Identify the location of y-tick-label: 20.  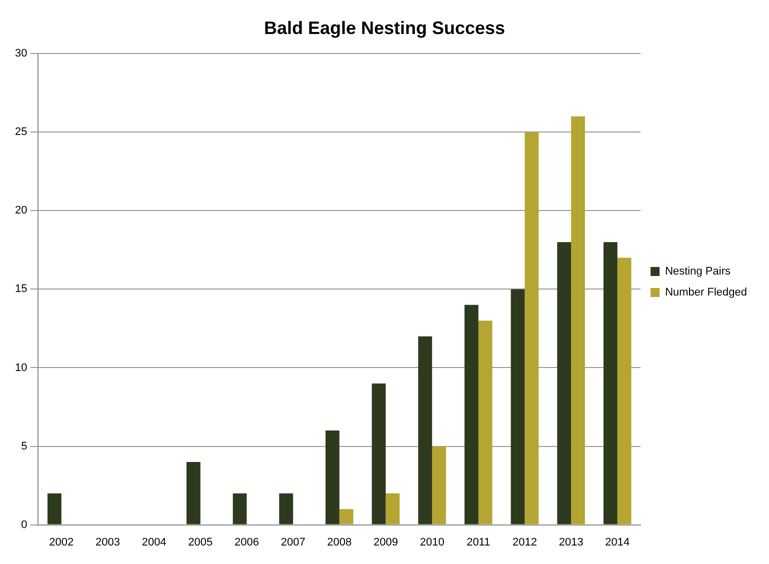
(21, 210).